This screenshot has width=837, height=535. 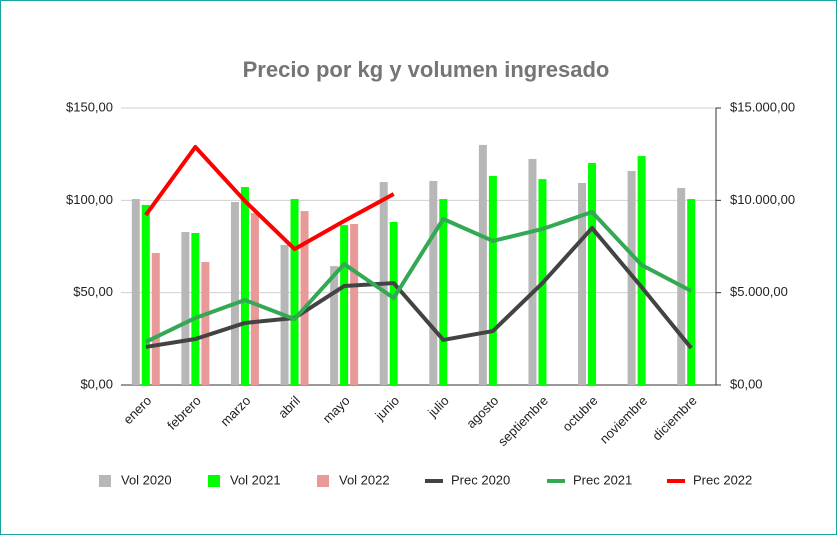 What do you see at coordinates (387, 408) in the screenshot?
I see `x-tick-label: junio` at bounding box center [387, 408].